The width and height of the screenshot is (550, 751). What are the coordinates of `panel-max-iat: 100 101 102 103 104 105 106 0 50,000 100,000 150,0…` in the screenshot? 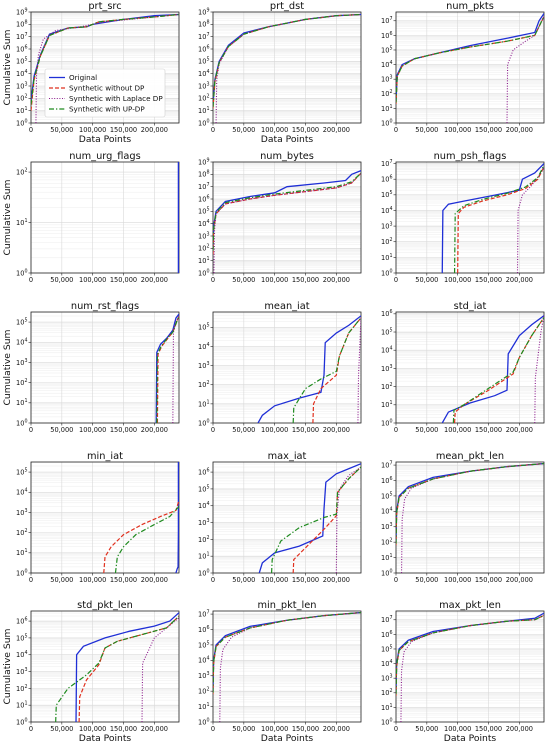 It's located at (280, 517).